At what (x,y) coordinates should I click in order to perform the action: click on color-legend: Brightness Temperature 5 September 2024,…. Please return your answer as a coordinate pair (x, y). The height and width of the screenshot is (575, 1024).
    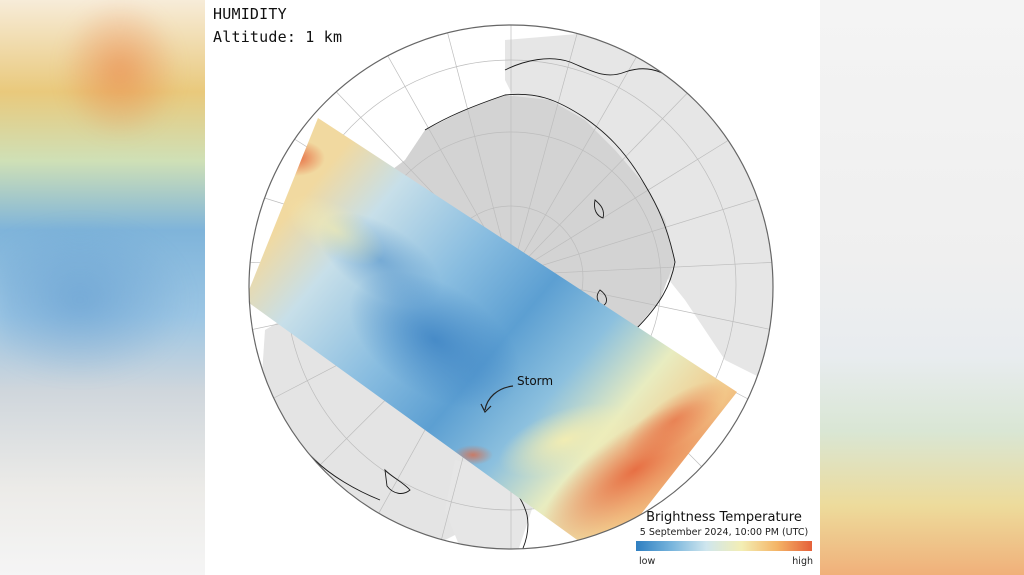
    Looking at the image, I should click on (724, 538).